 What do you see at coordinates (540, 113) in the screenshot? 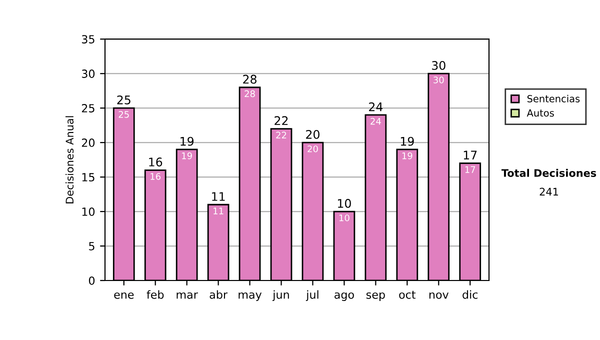
I see `legend-label: Autos` at bounding box center [540, 113].